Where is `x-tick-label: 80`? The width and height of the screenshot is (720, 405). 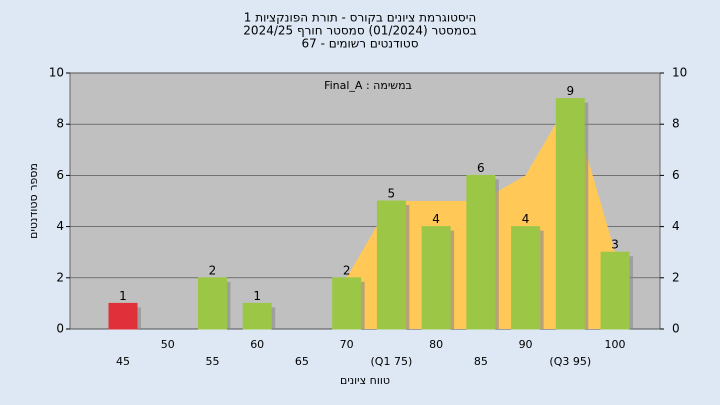 x-tick-label: 80 is located at coordinates (436, 344).